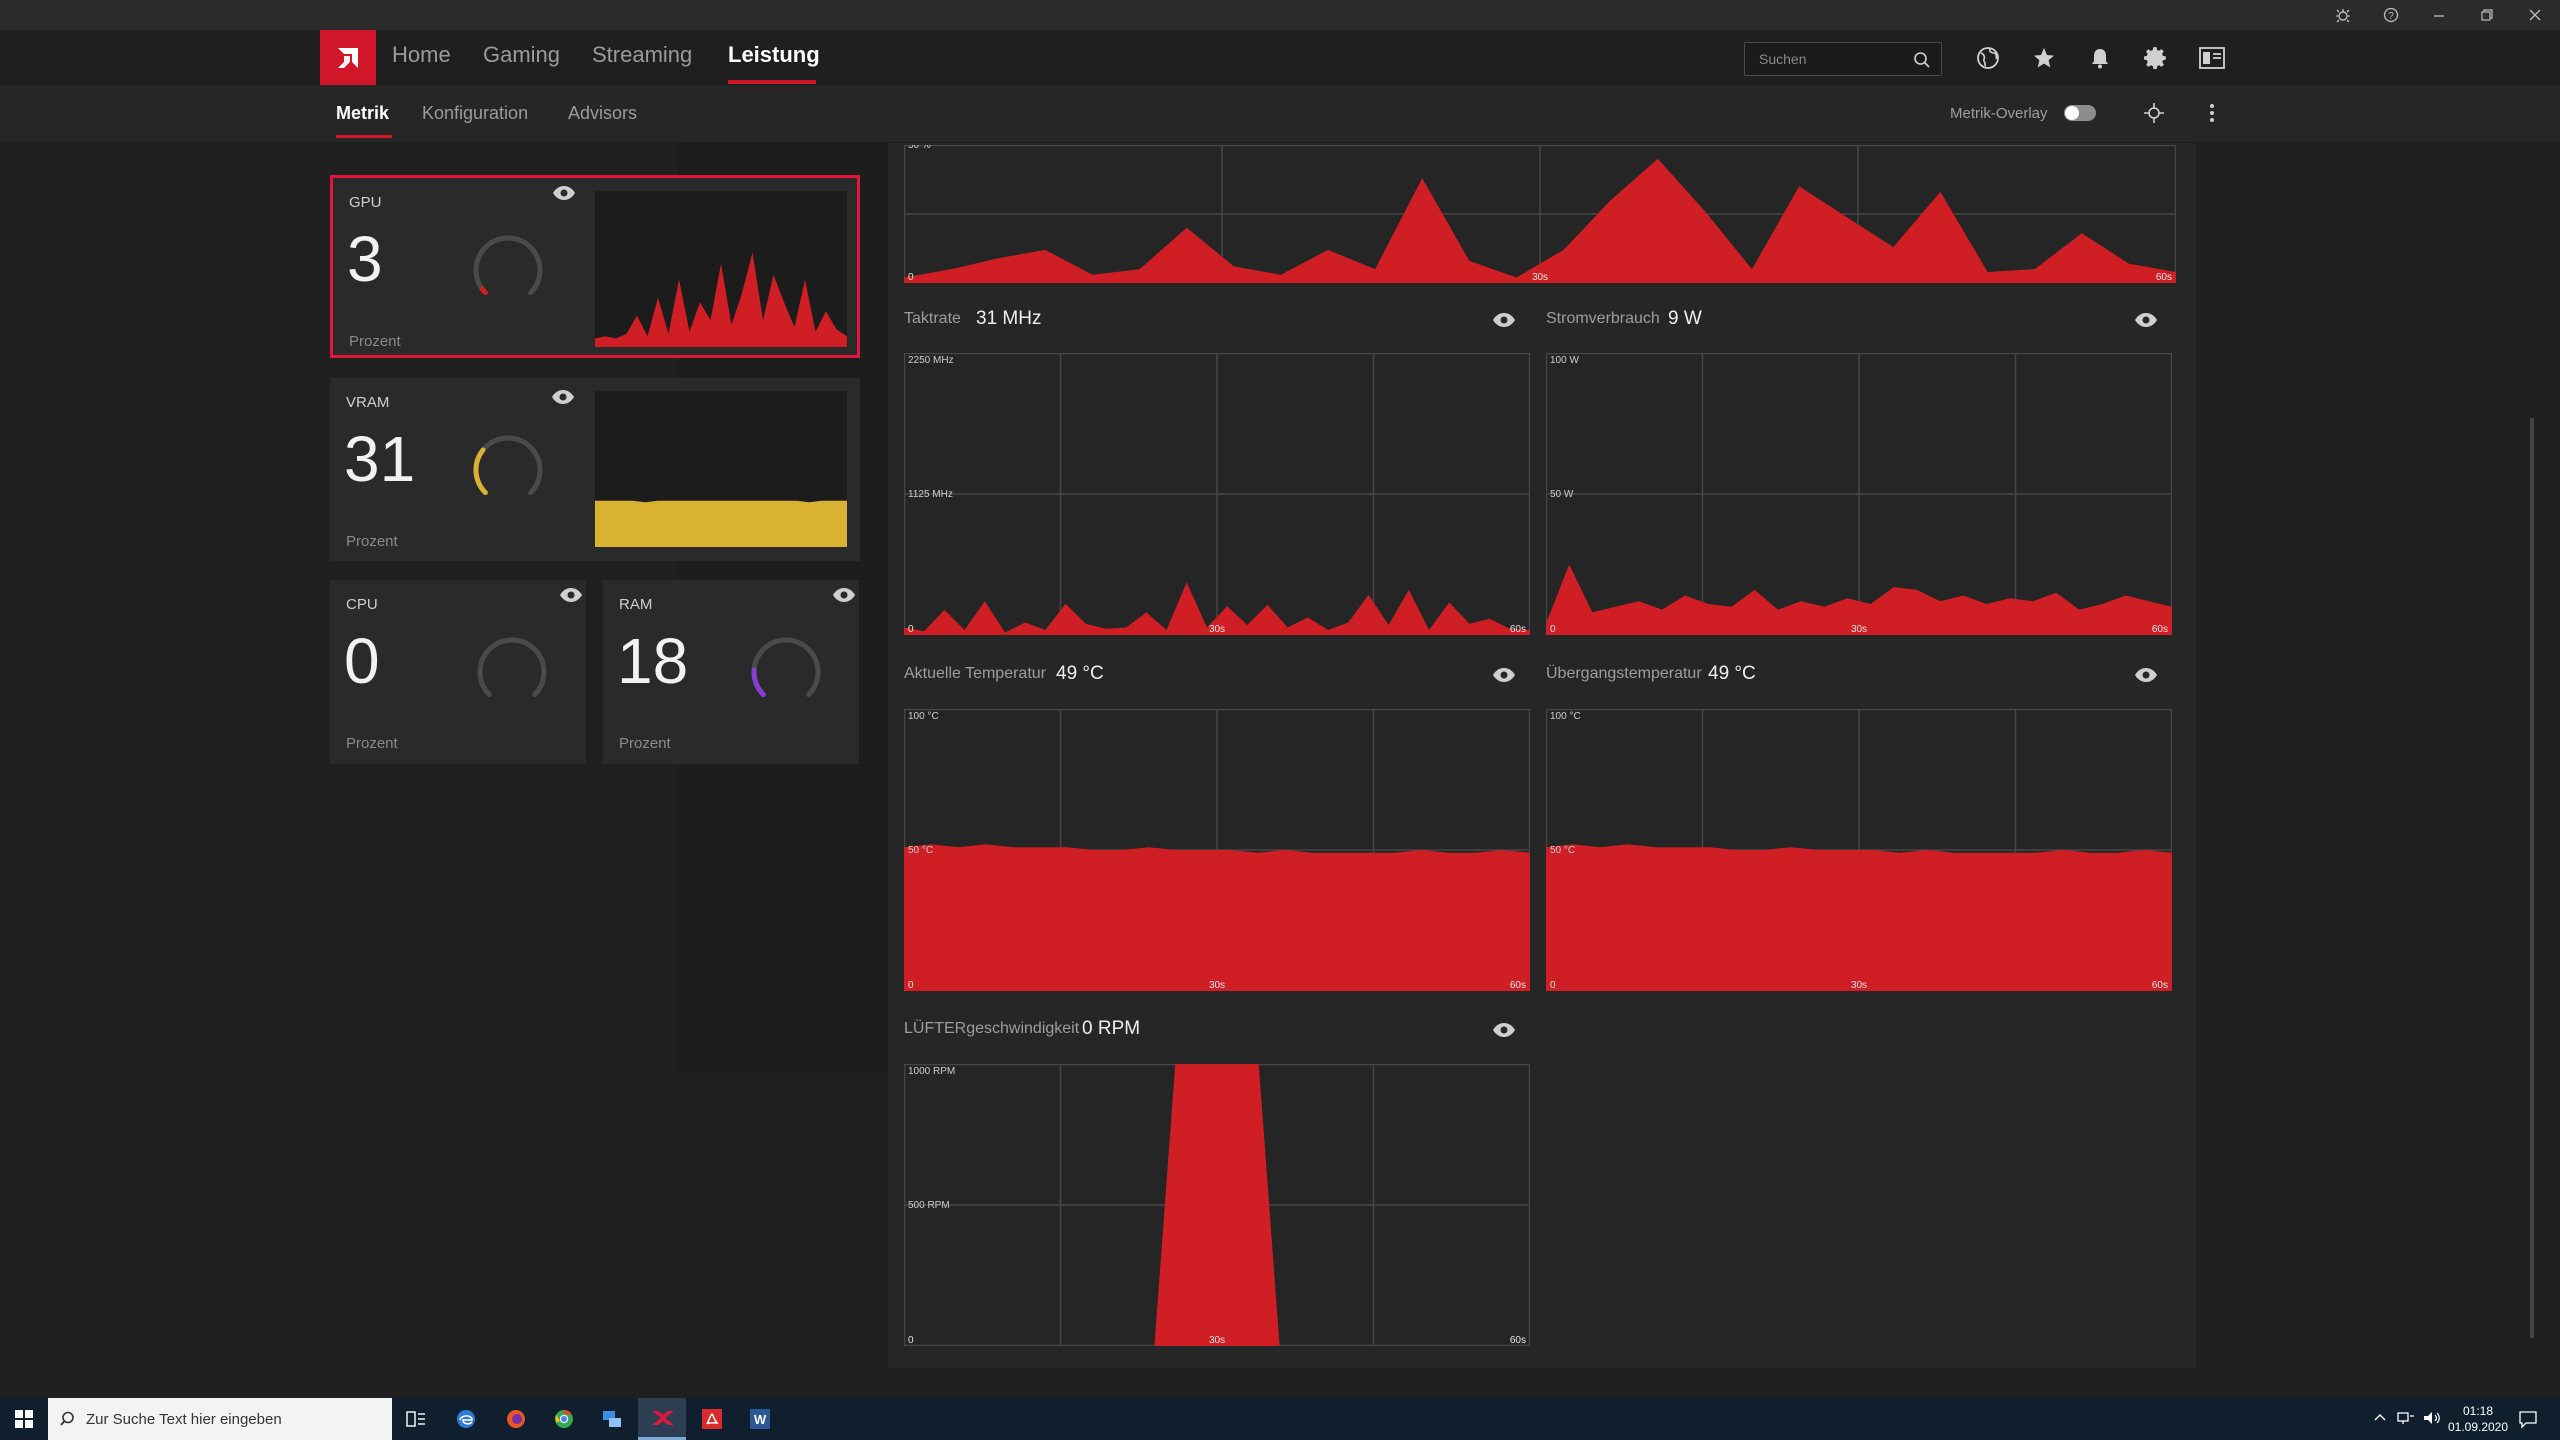 Image resolution: width=2560 pixels, height=1440 pixels. Describe the element at coordinates (380, 459) in the screenshot. I see `vram-card-value: 31` at that location.